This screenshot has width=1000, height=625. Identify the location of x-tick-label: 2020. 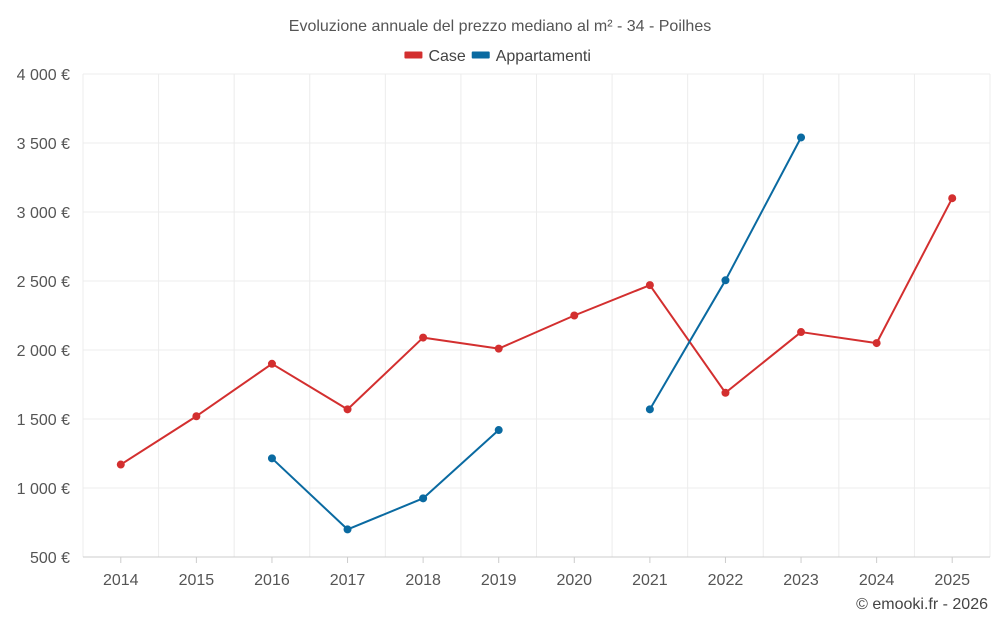
(574, 580).